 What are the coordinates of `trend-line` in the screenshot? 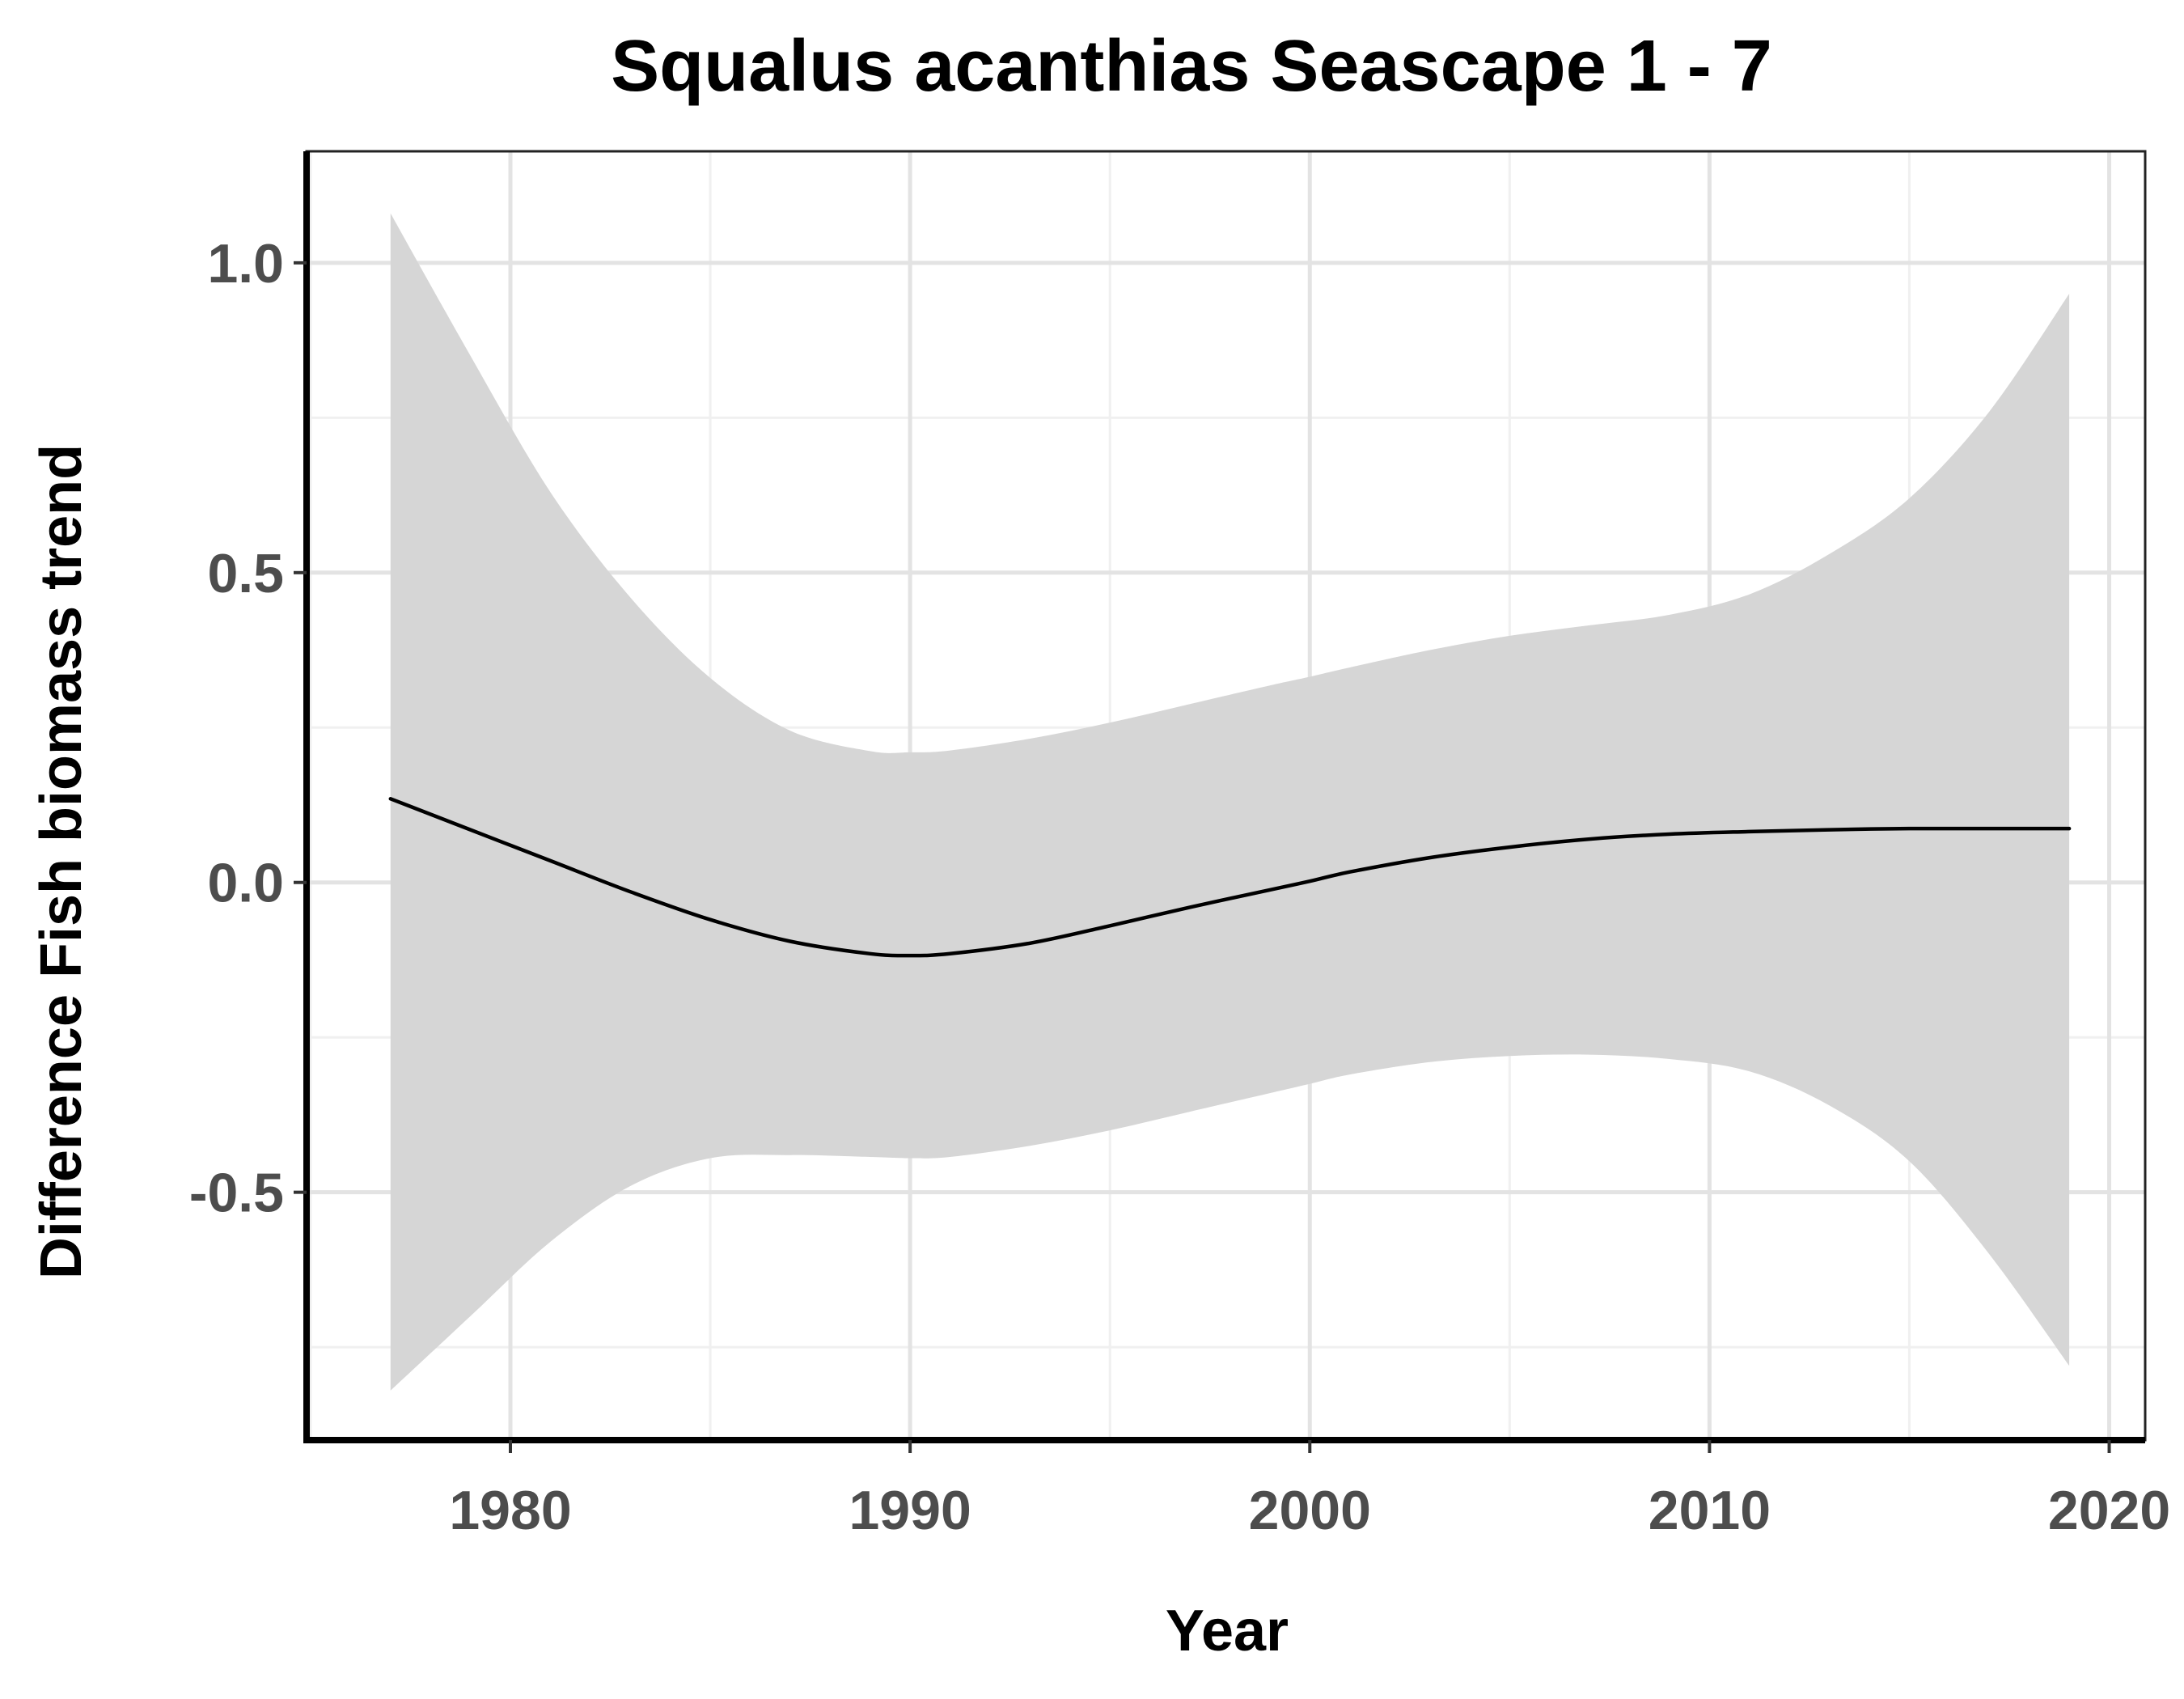 It's located at (1230, 878).